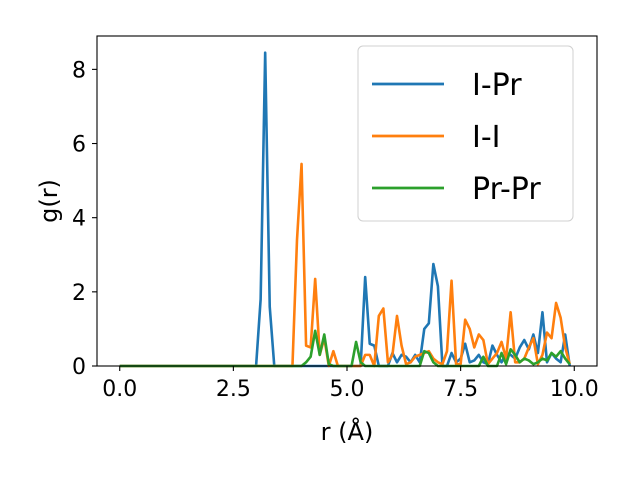 This screenshot has width=640, height=480. What do you see at coordinates (79, 70) in the screenshot?
I see `y-tick-label: 8` at bounding box center [79, 70].